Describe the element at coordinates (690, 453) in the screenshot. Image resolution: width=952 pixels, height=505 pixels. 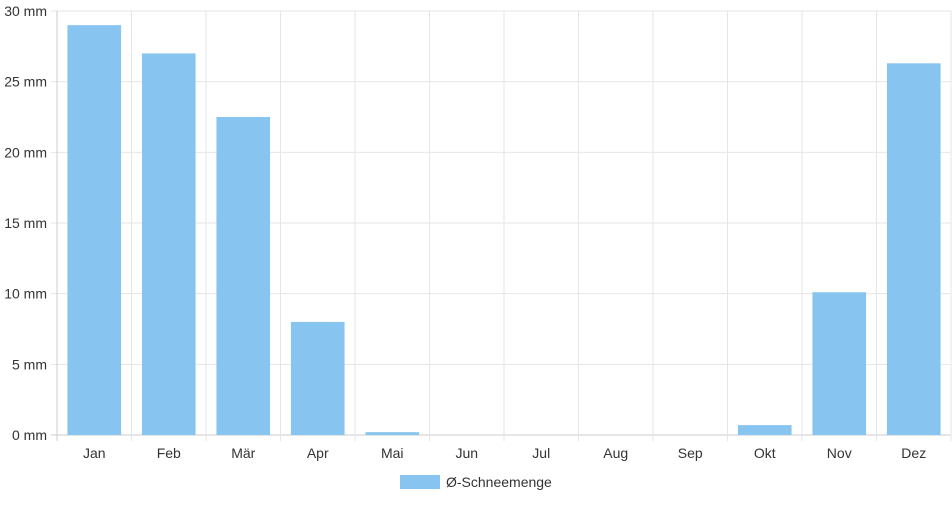
I see `x-tick-label: Sep` at that location.